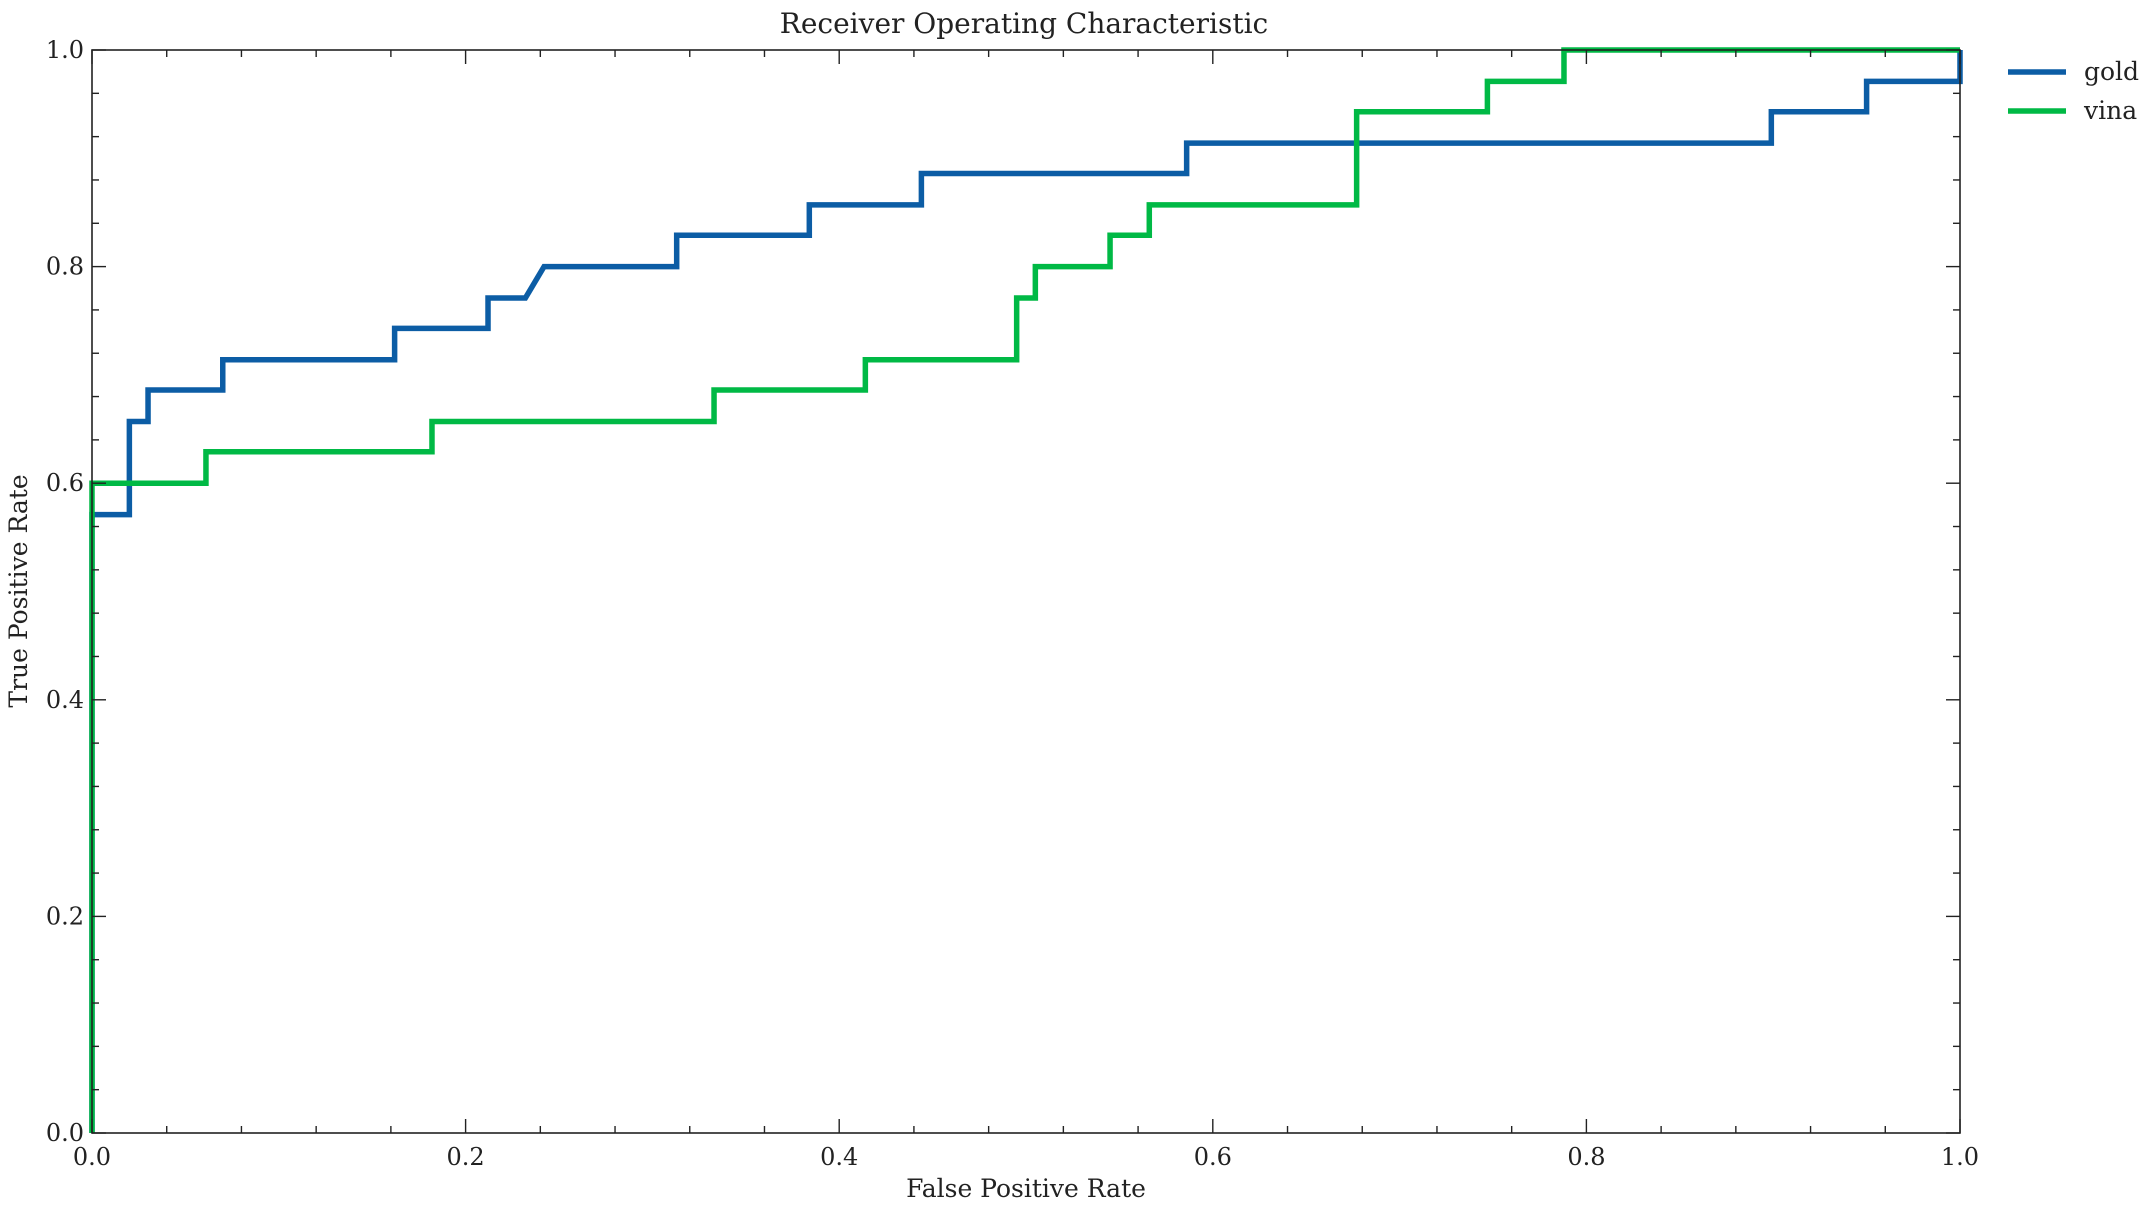 The width and height of the screenshot is (2149, 1207). What do you see at coordinates (65, 916) in the screenshot?
I see `y-tick-label: 0.2` at bounding box center [65, 916].